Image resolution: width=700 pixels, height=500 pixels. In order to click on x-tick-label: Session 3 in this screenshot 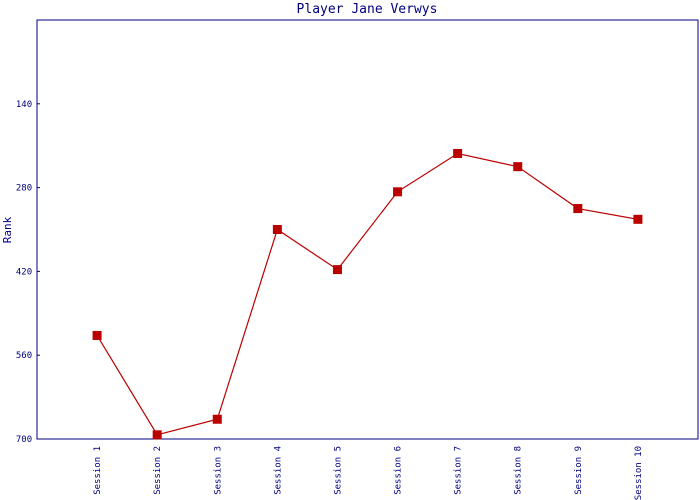, I will do `click(218, 470)`.